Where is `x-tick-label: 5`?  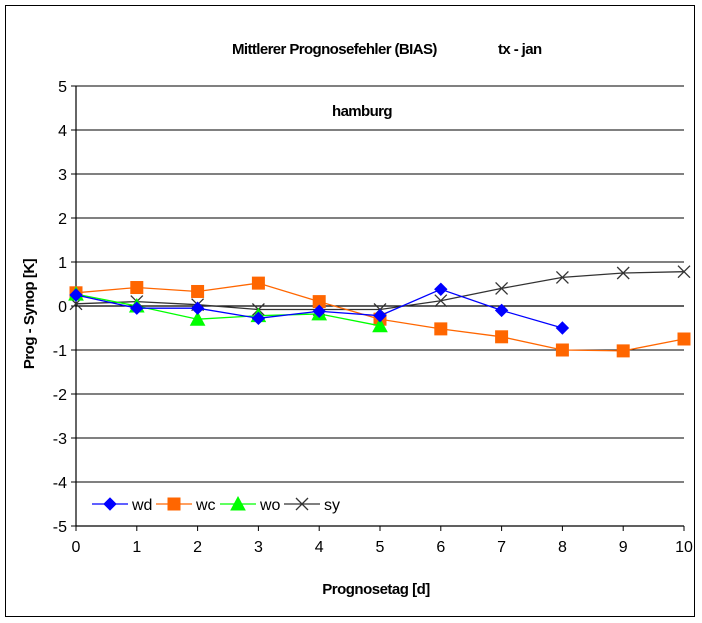
x-tick-label: 5 is located at coordinates (380, 547).